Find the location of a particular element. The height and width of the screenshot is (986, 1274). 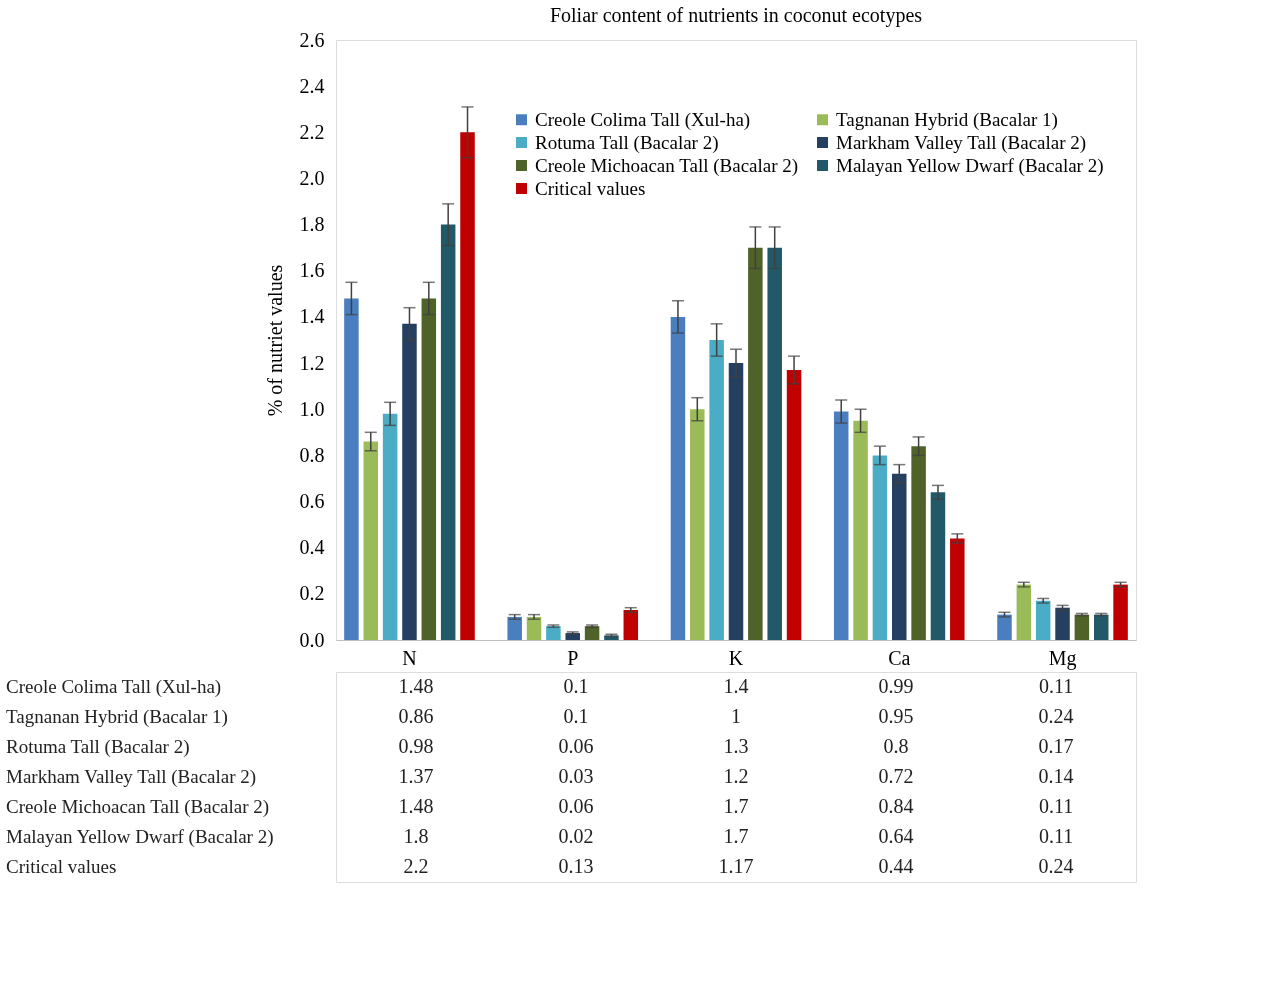

data-label: 0.8 is located at coordinates (896, 746).